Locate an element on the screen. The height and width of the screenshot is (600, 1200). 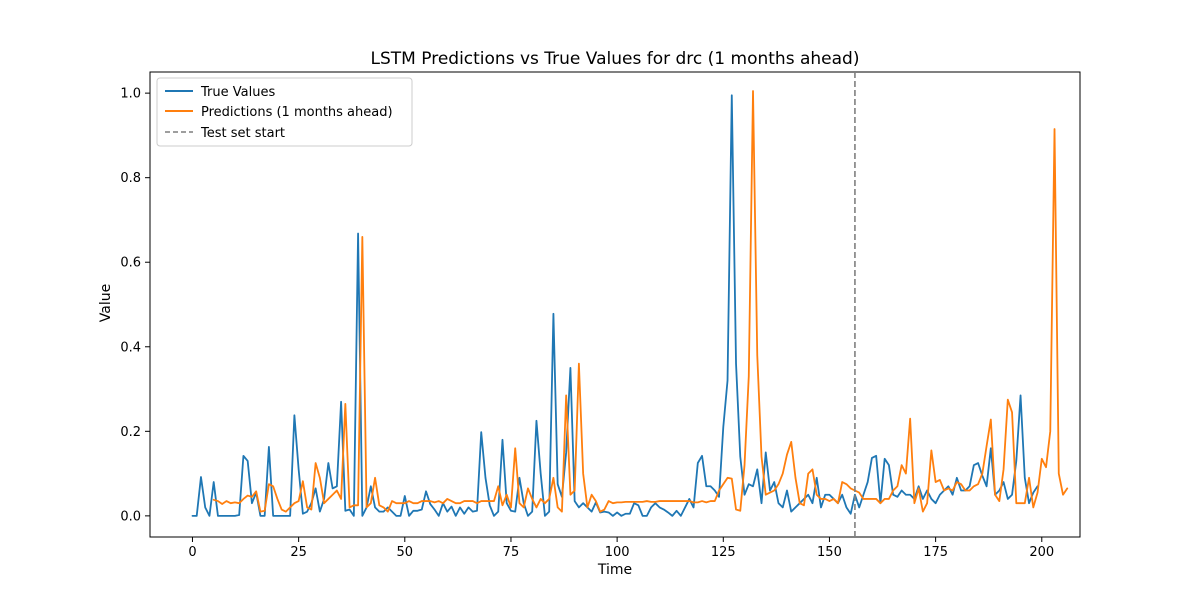
x-tick-label: 0 is located at coordinates (192, 552).